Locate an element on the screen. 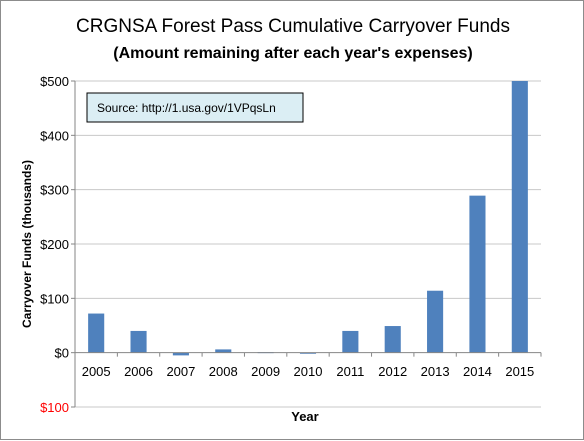 The height and width of the screenshot is (441, 584). y-tick-label: $300 is located at coordinates (54, 190).